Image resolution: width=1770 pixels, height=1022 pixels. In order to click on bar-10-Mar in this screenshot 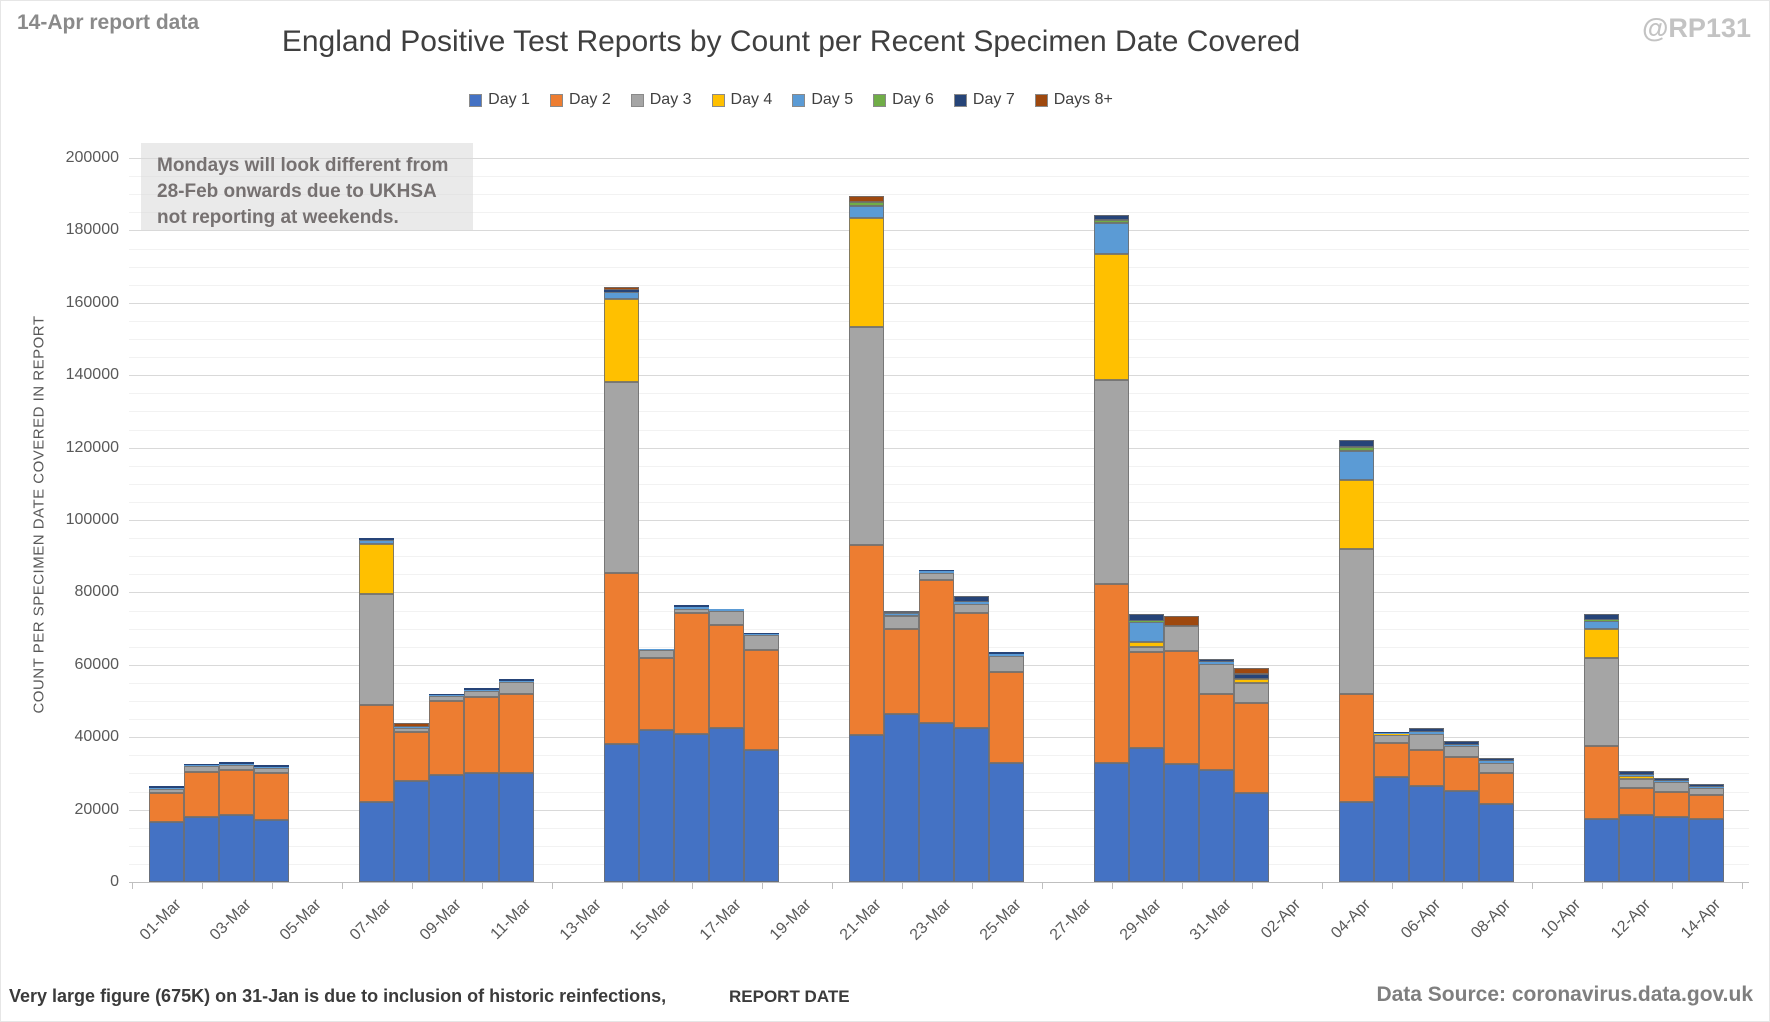, I will do `click(481, 785)`.